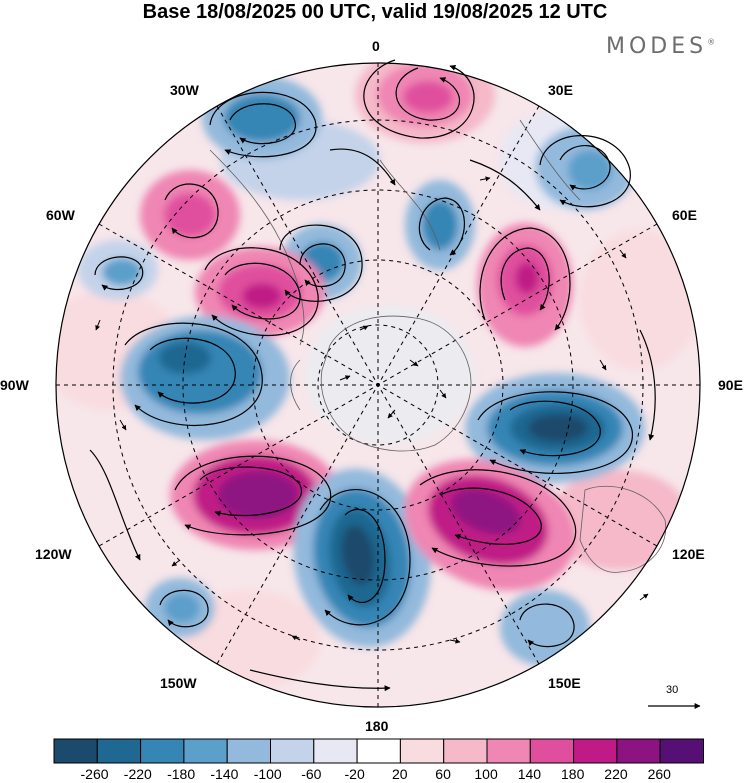 This screenshot has height=783, width=750. Describe the element at coordinates (659, 774) in the screenshot. I see `colorbar-tick-label: 260` at that location.